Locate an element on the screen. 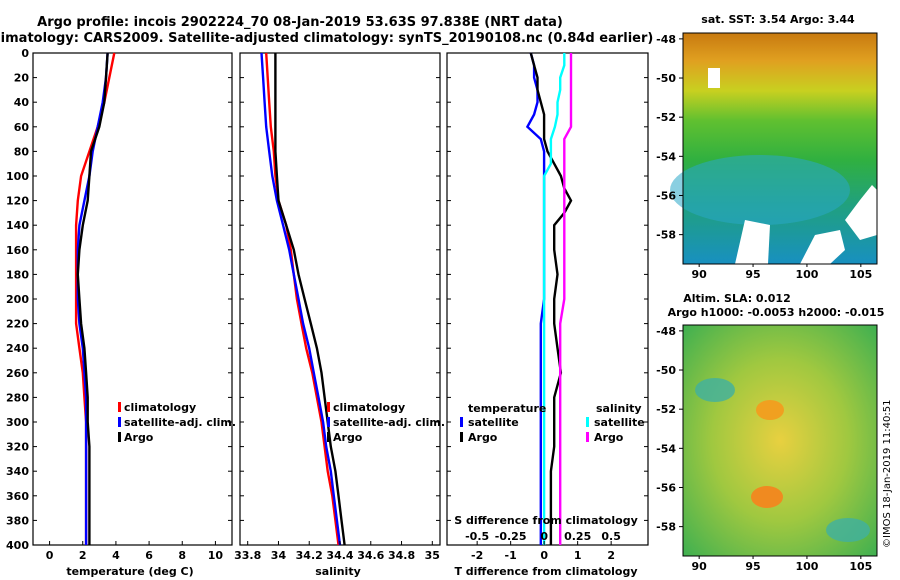 The image size is (900, 580). difference-xlabel: T difference from climatology is located at coordinates (545, 571).